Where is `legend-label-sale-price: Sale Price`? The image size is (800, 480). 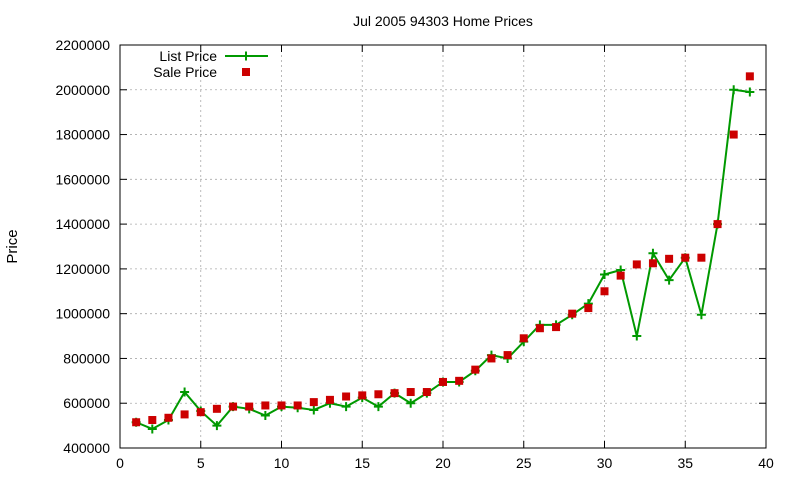 legend-label-sale-price: Sale Price is located at coordinates (185, 72).